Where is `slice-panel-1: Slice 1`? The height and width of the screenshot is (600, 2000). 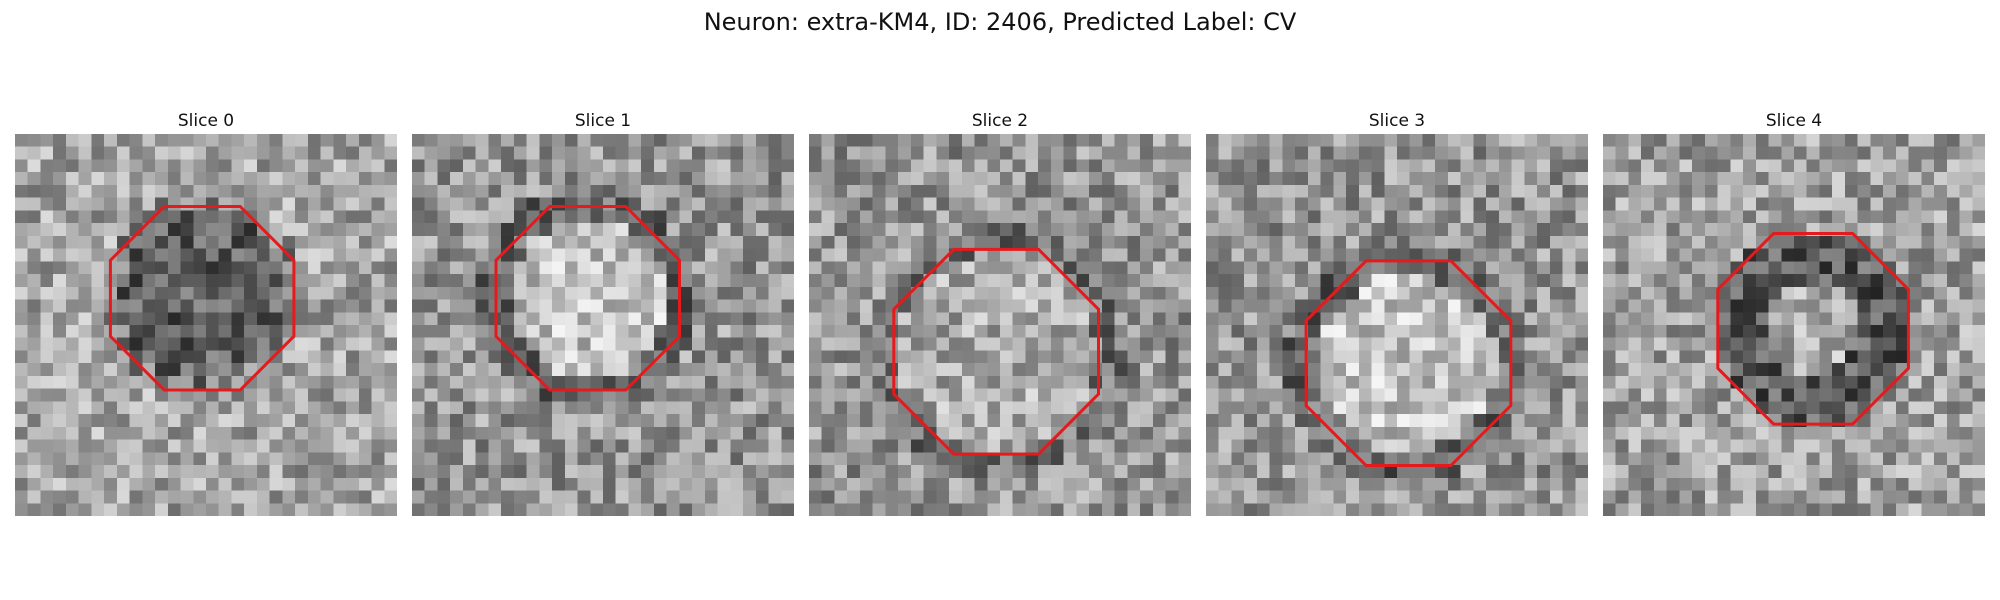 slice-panel-1: Slice 1 is located at coordinates (603, 312).